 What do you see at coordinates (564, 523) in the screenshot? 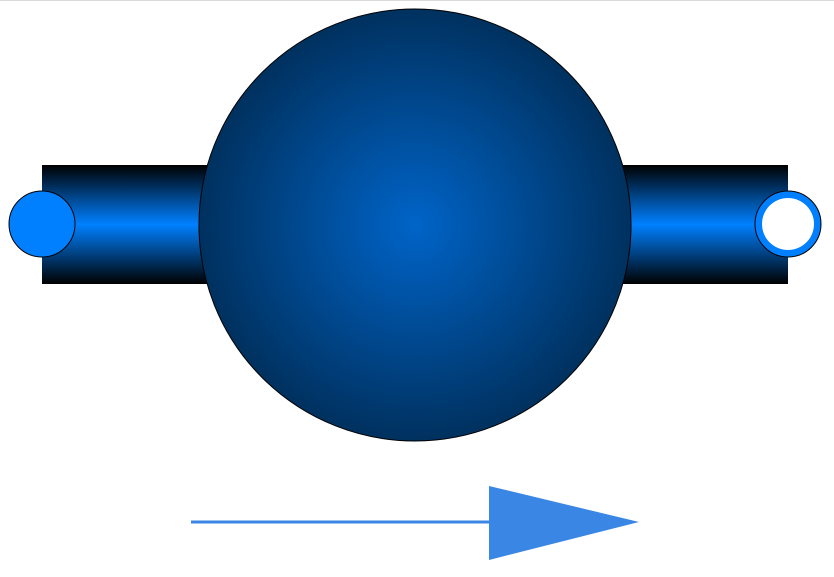
I see `flow-arrow-head` at bounding box center [564, 523].